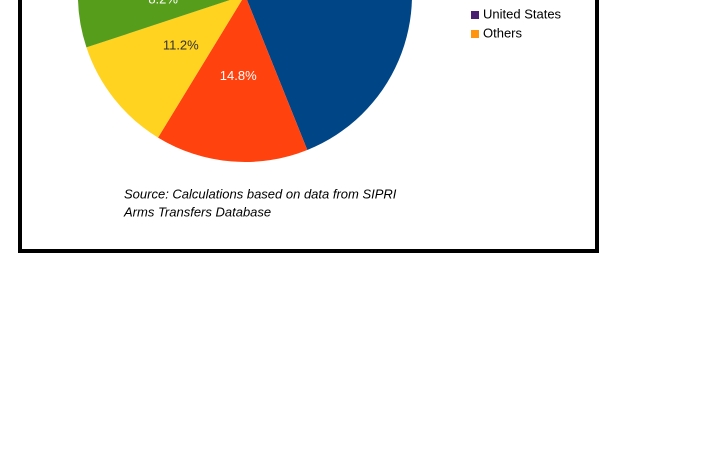 The image size is (707, 452). Describe the element at coordinates (238, 75) in the screenshot. I see `slice-label: 14.8%` at that location.